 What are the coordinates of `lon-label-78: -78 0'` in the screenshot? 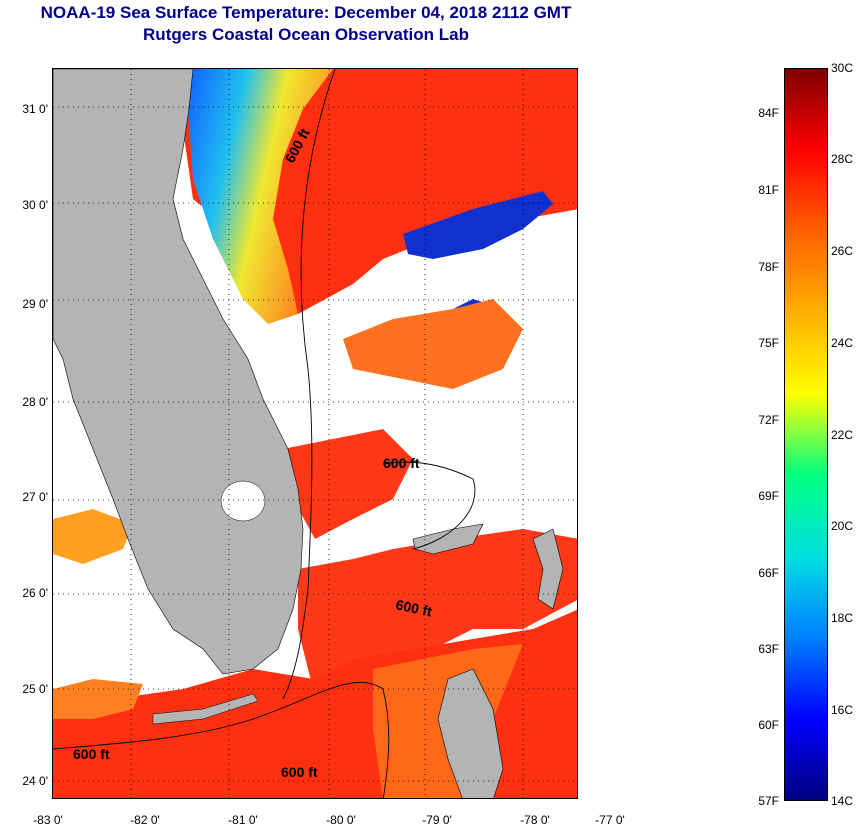 It's located at (535, 820).